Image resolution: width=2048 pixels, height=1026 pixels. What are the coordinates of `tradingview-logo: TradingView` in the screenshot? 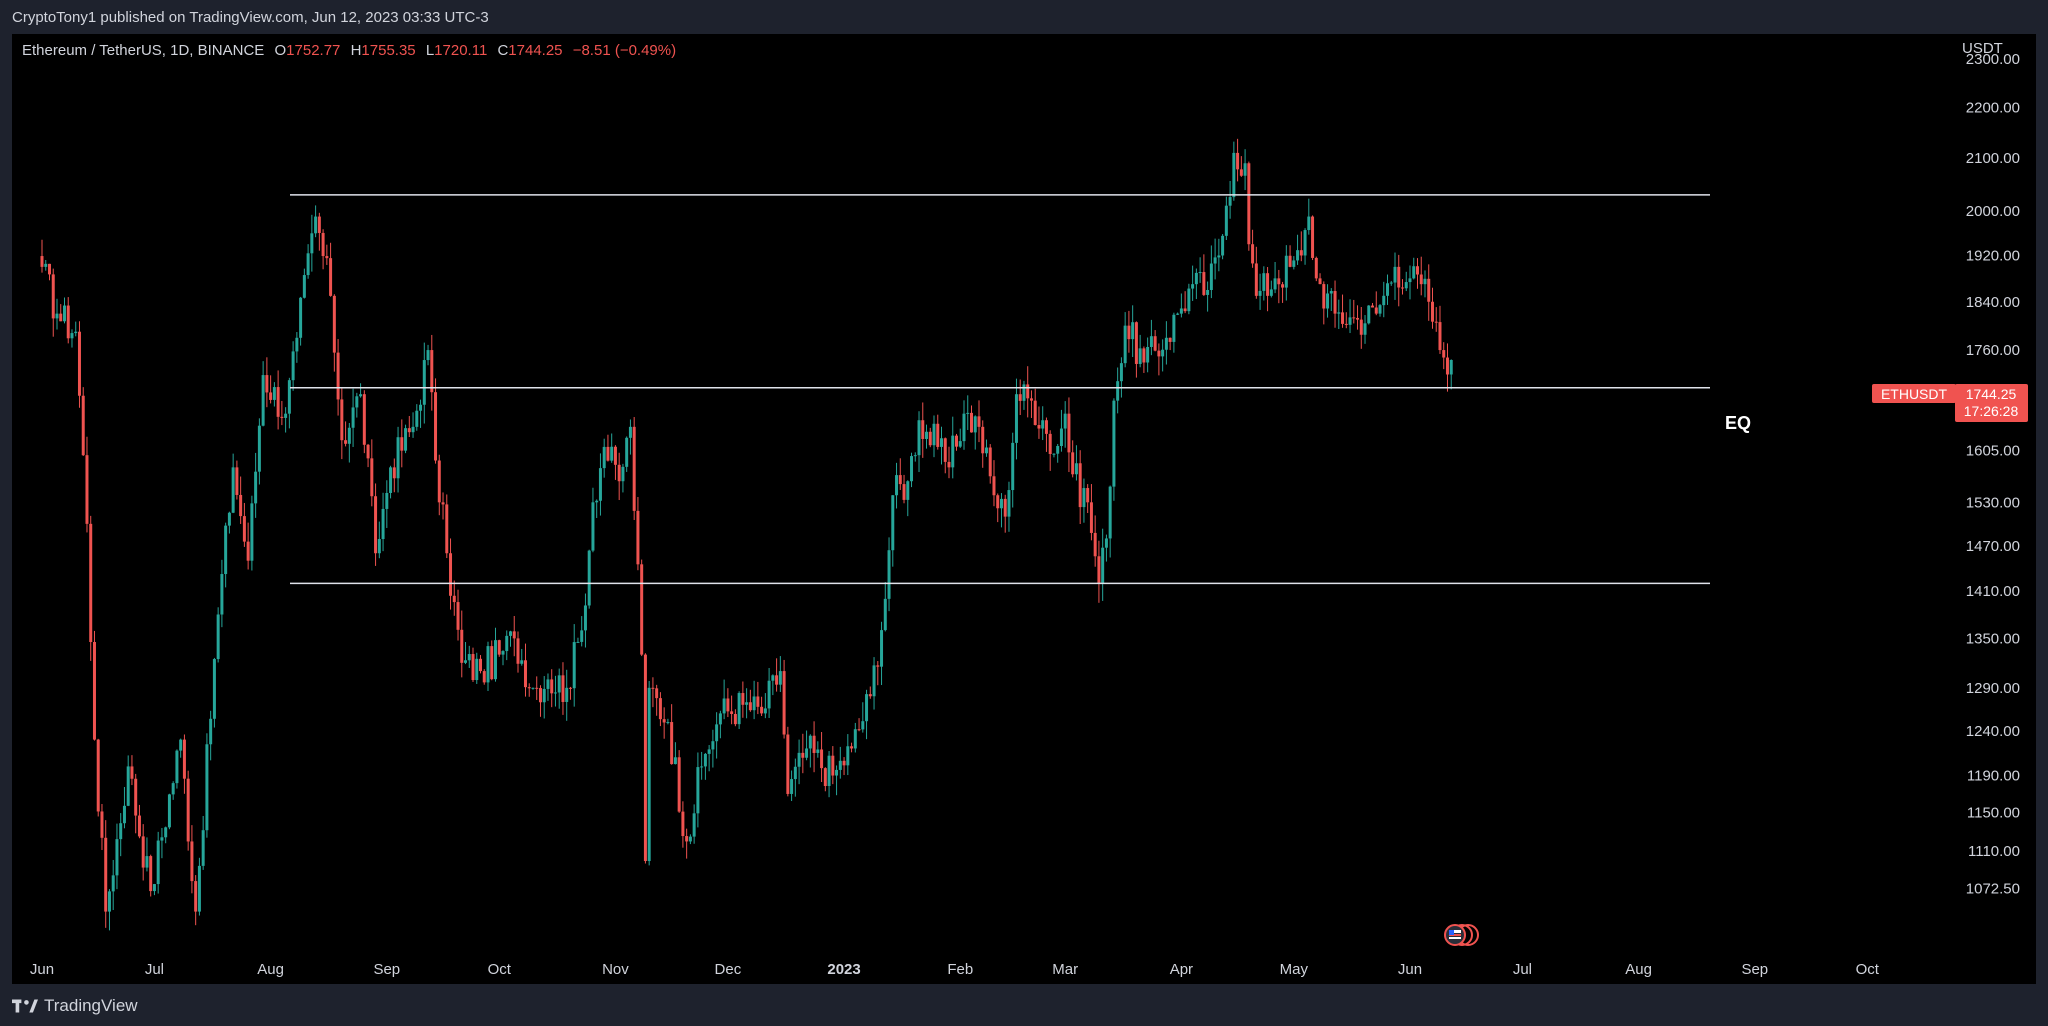 It's located at (75, 1006).